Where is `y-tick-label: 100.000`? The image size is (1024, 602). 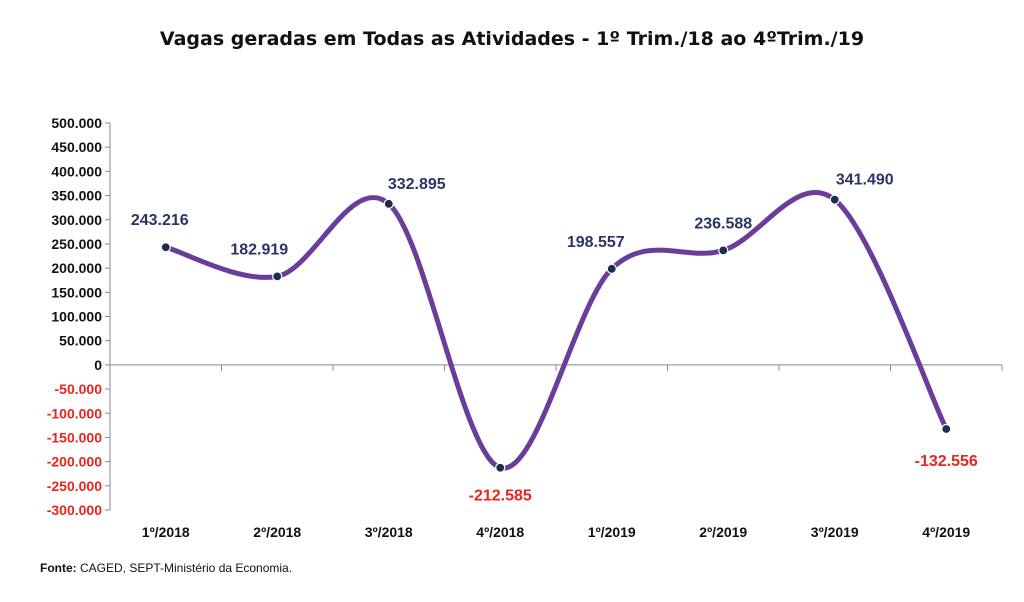
y-tick-label: 100.000 is located at coordinates (76, 317).